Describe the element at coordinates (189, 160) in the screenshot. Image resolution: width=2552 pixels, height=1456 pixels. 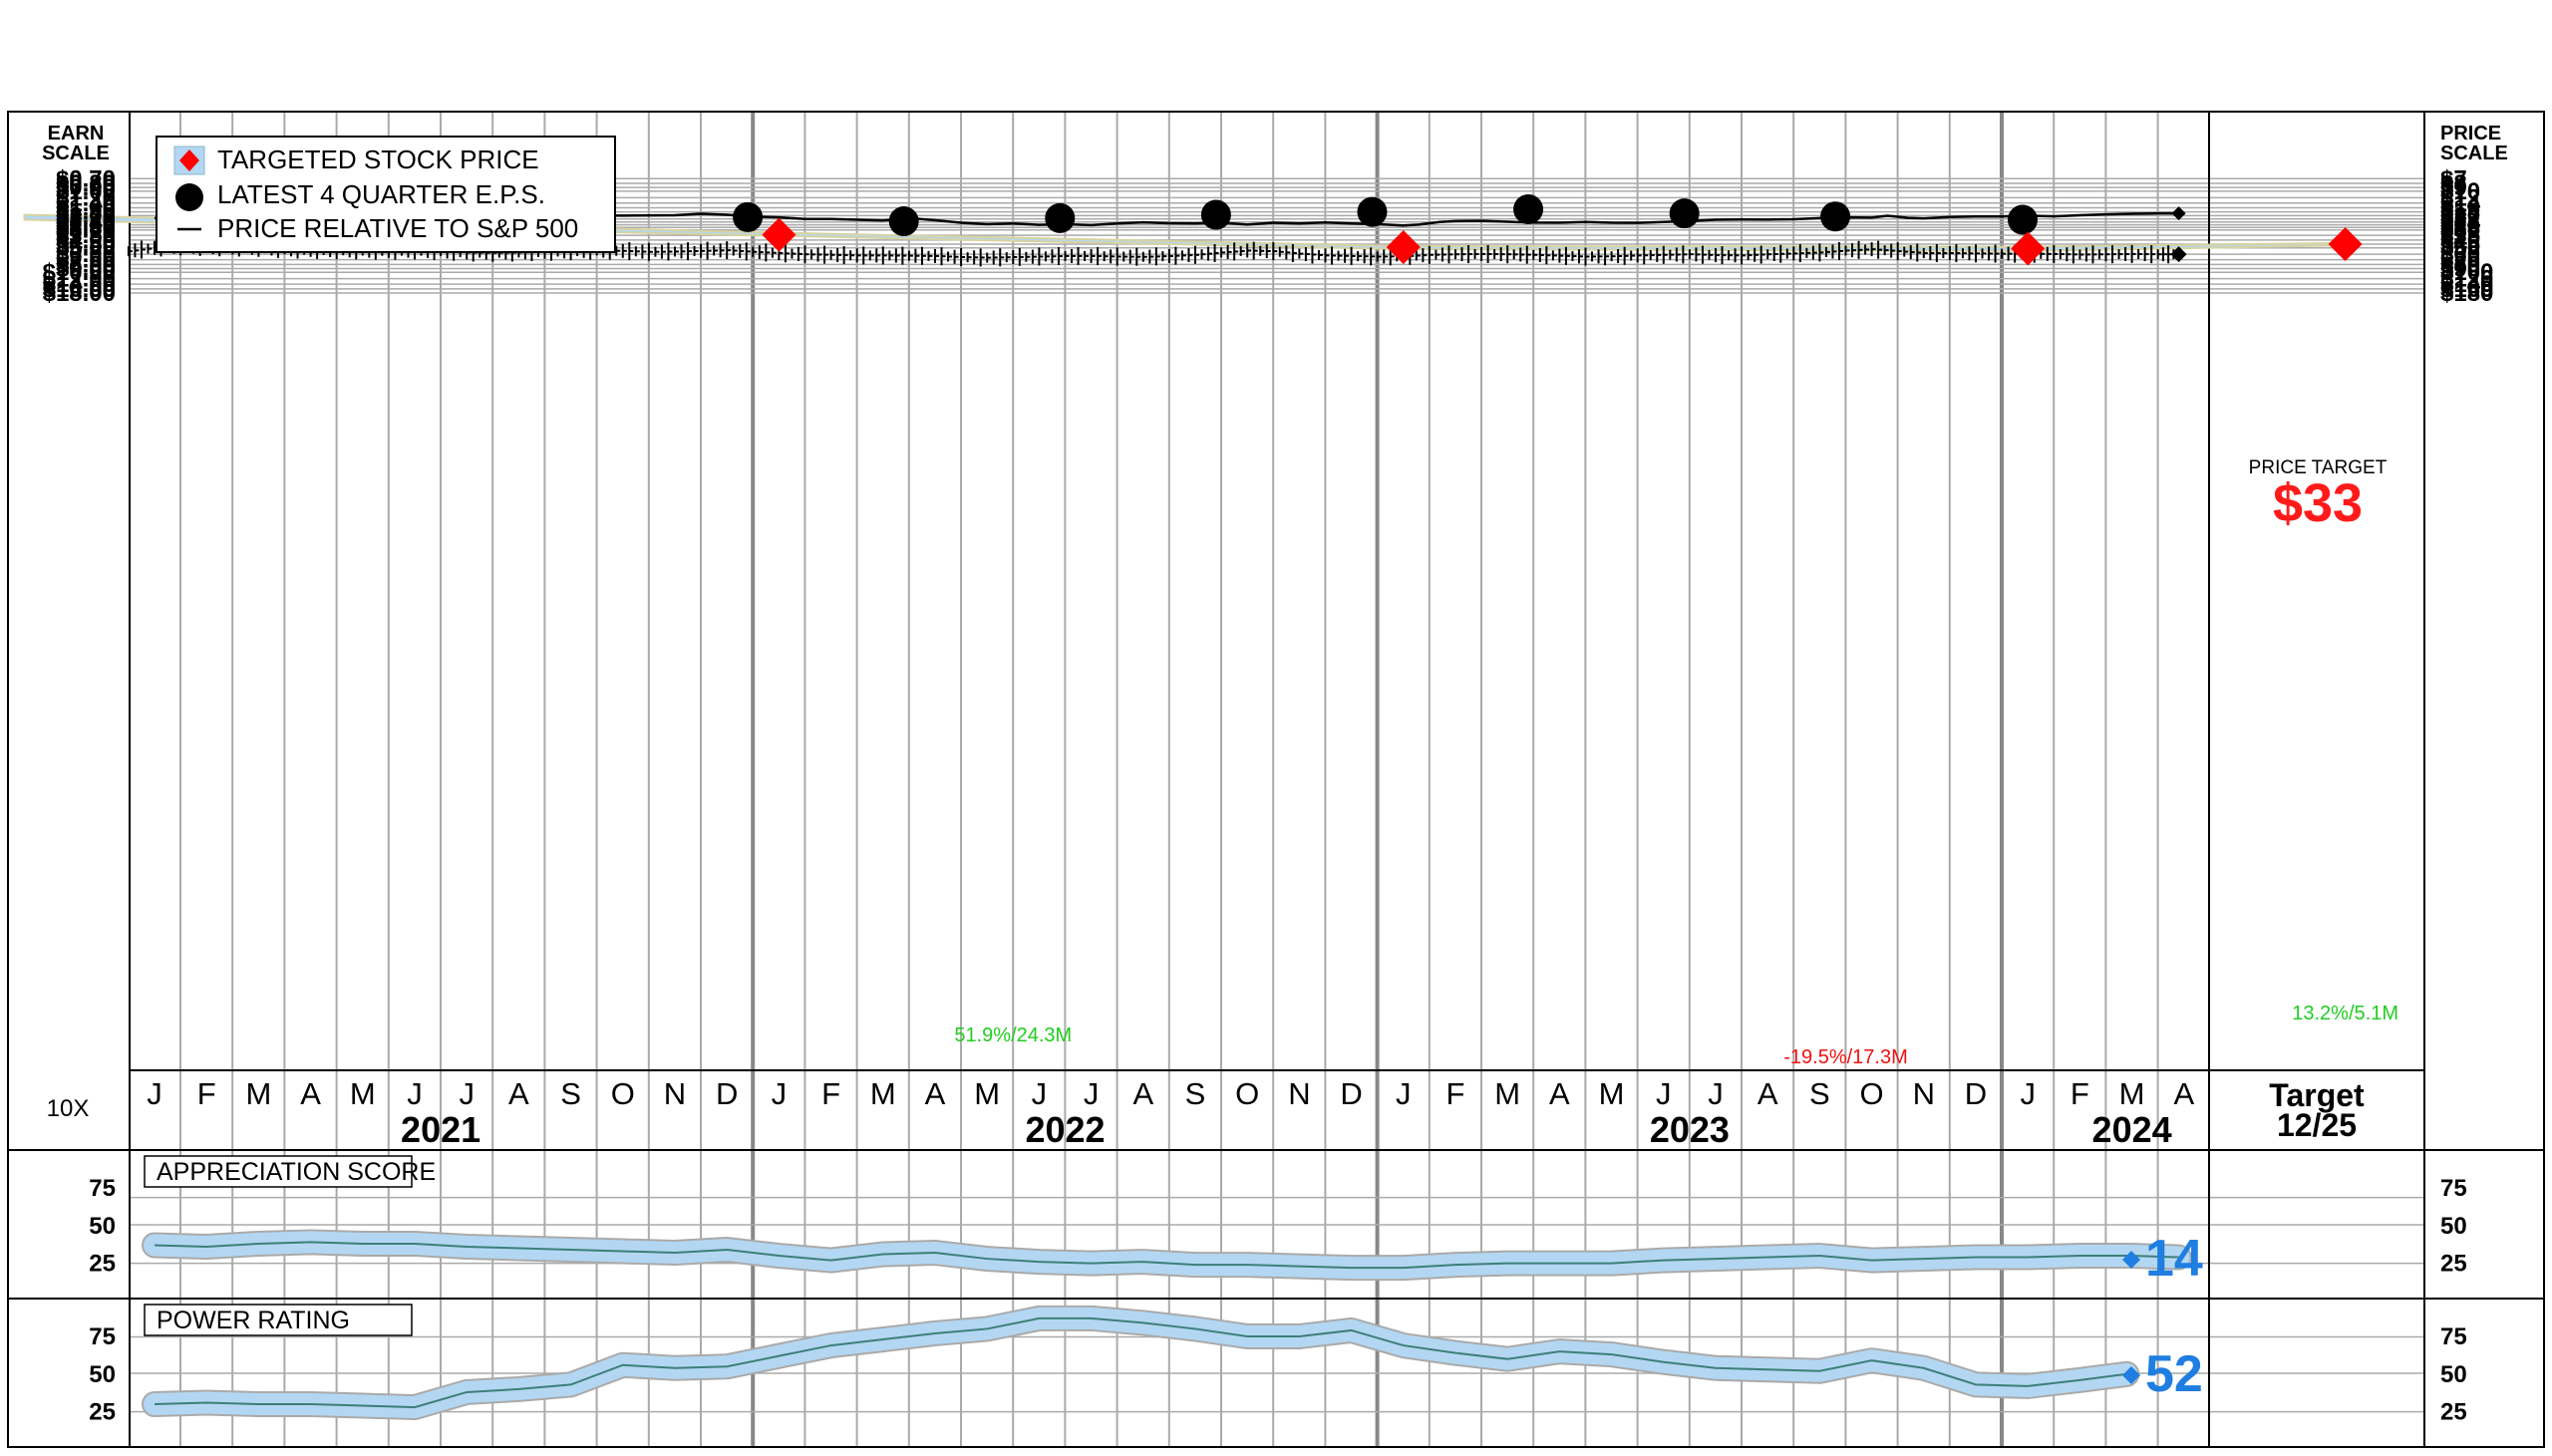
I see `legend-red-diamond-icon` at that location.